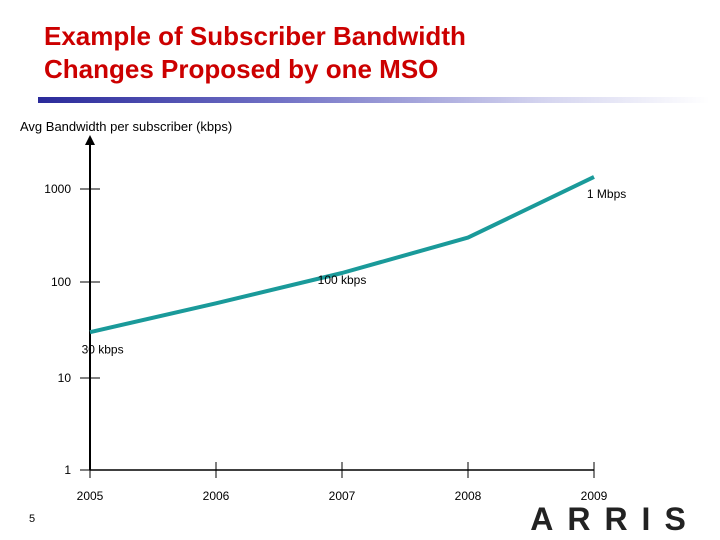 Image resolution: width=720 pixels, height=540 pixels. Describe the element at coordinates (468, 496) in the screenshot. I see `x-tick-label: 2008` at that location.